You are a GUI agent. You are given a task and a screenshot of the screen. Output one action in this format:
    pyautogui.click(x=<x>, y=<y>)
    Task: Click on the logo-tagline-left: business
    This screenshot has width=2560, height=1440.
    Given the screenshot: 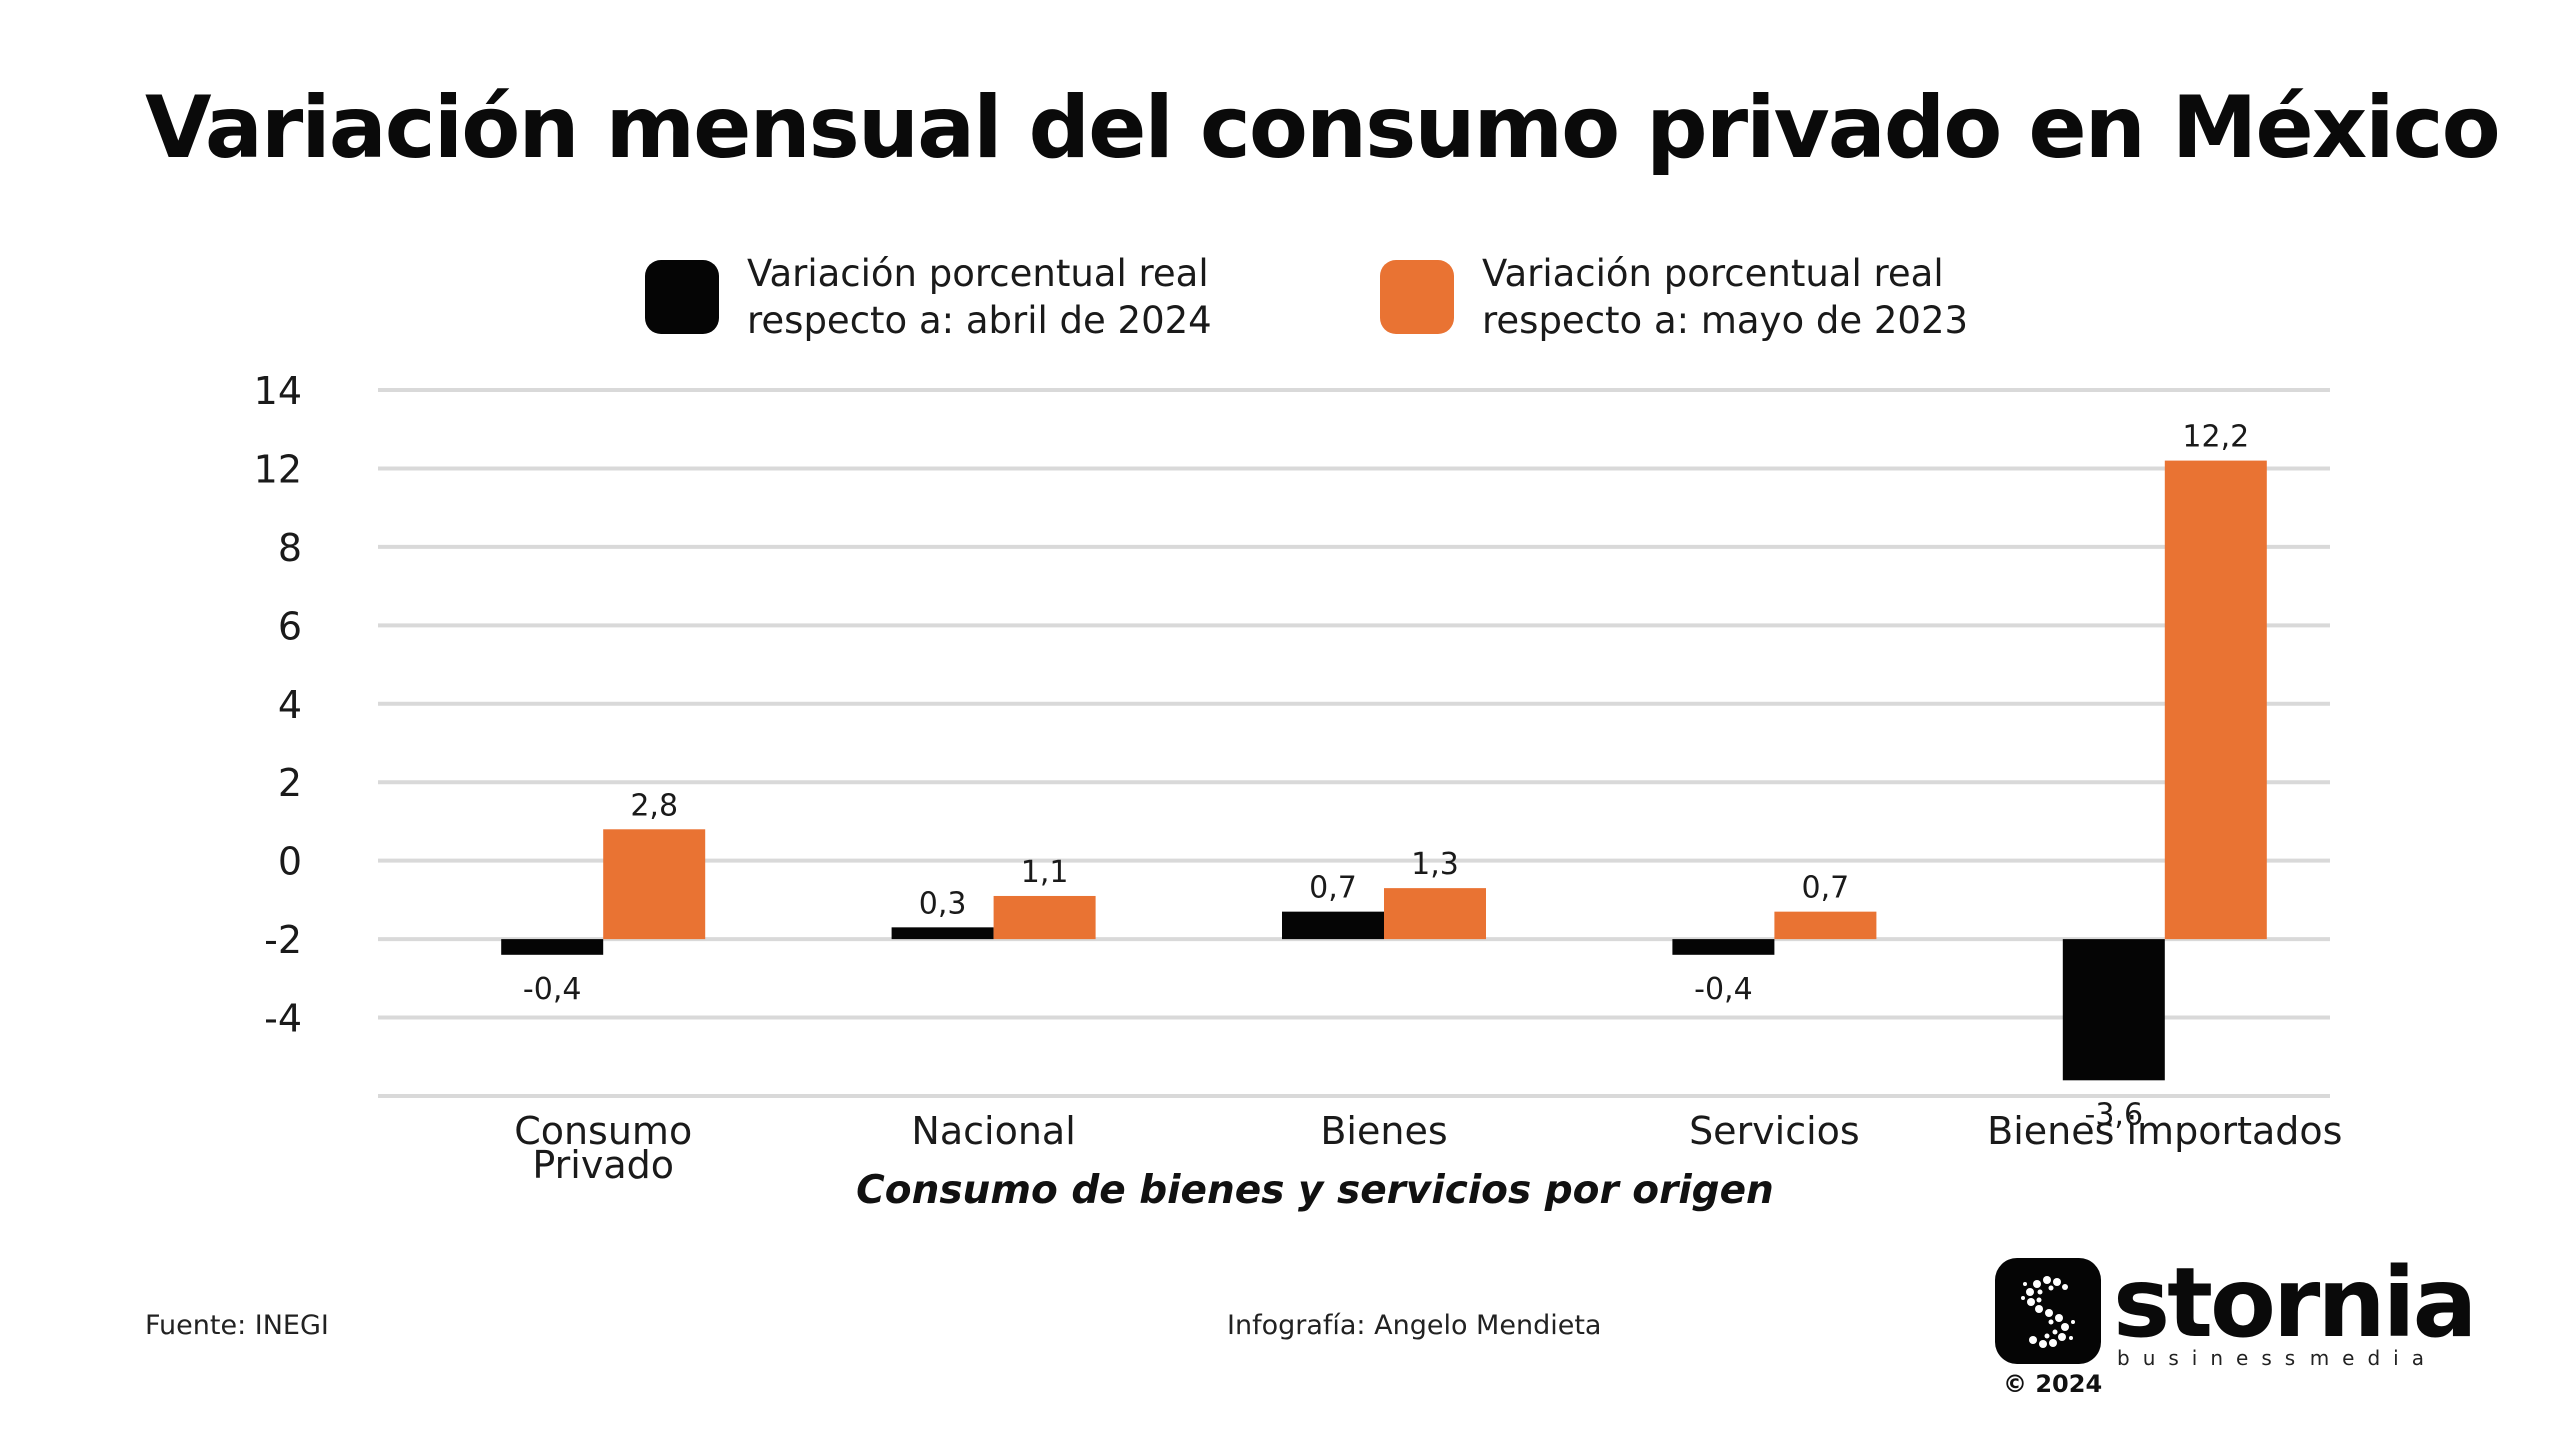 What is the action you would take?
    pyautogui.click(x=2213, y=1358)
    